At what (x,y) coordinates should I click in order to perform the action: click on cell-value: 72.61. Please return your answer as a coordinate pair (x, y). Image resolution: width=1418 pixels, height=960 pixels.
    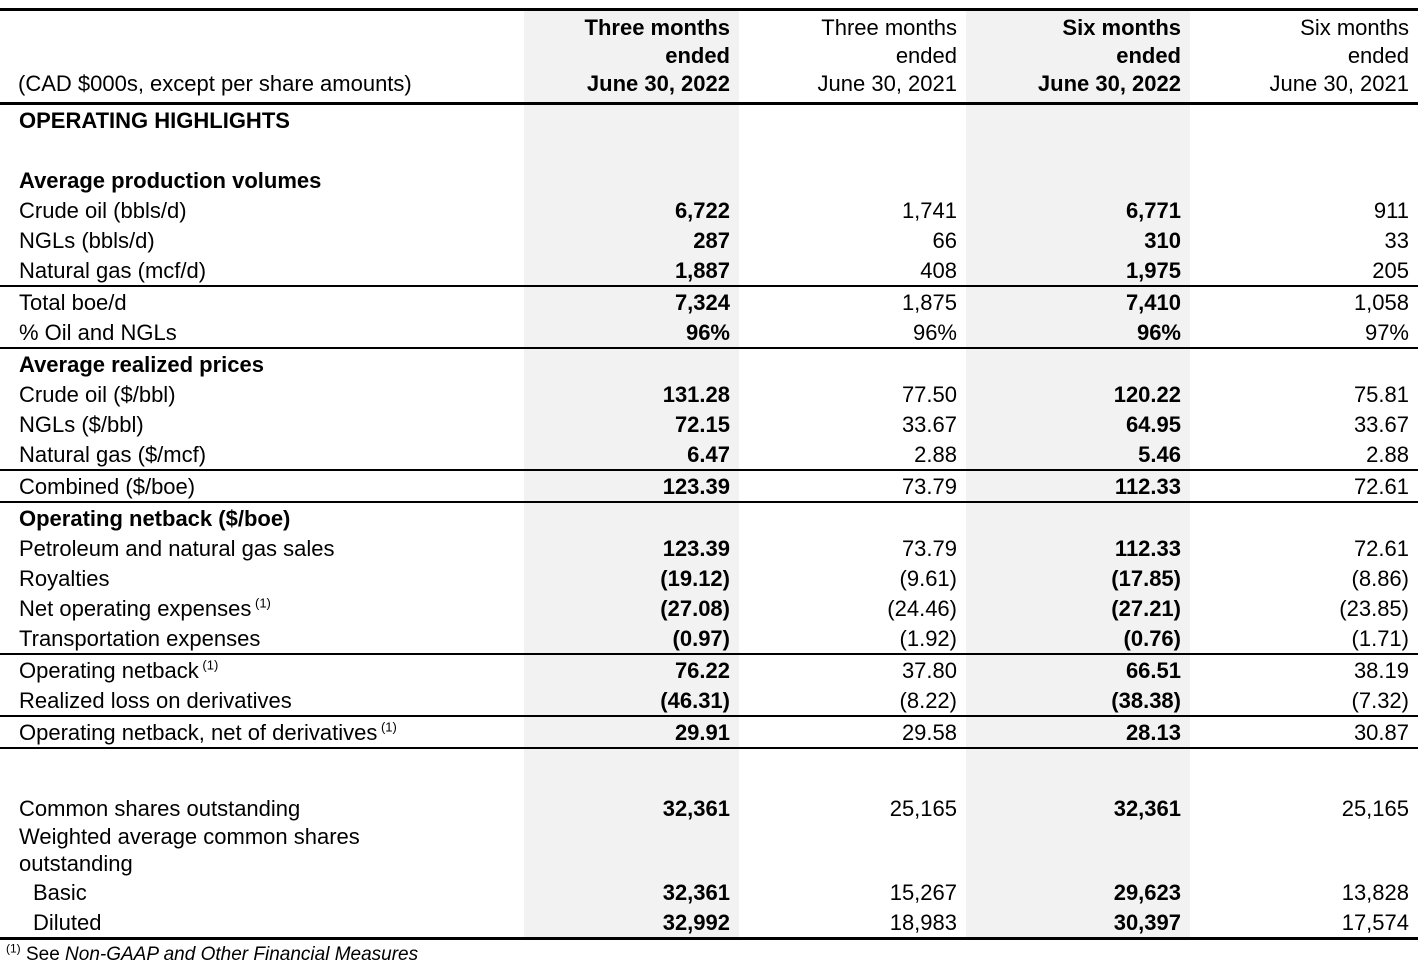
    Looking at the image, I should click on (1304, 486).